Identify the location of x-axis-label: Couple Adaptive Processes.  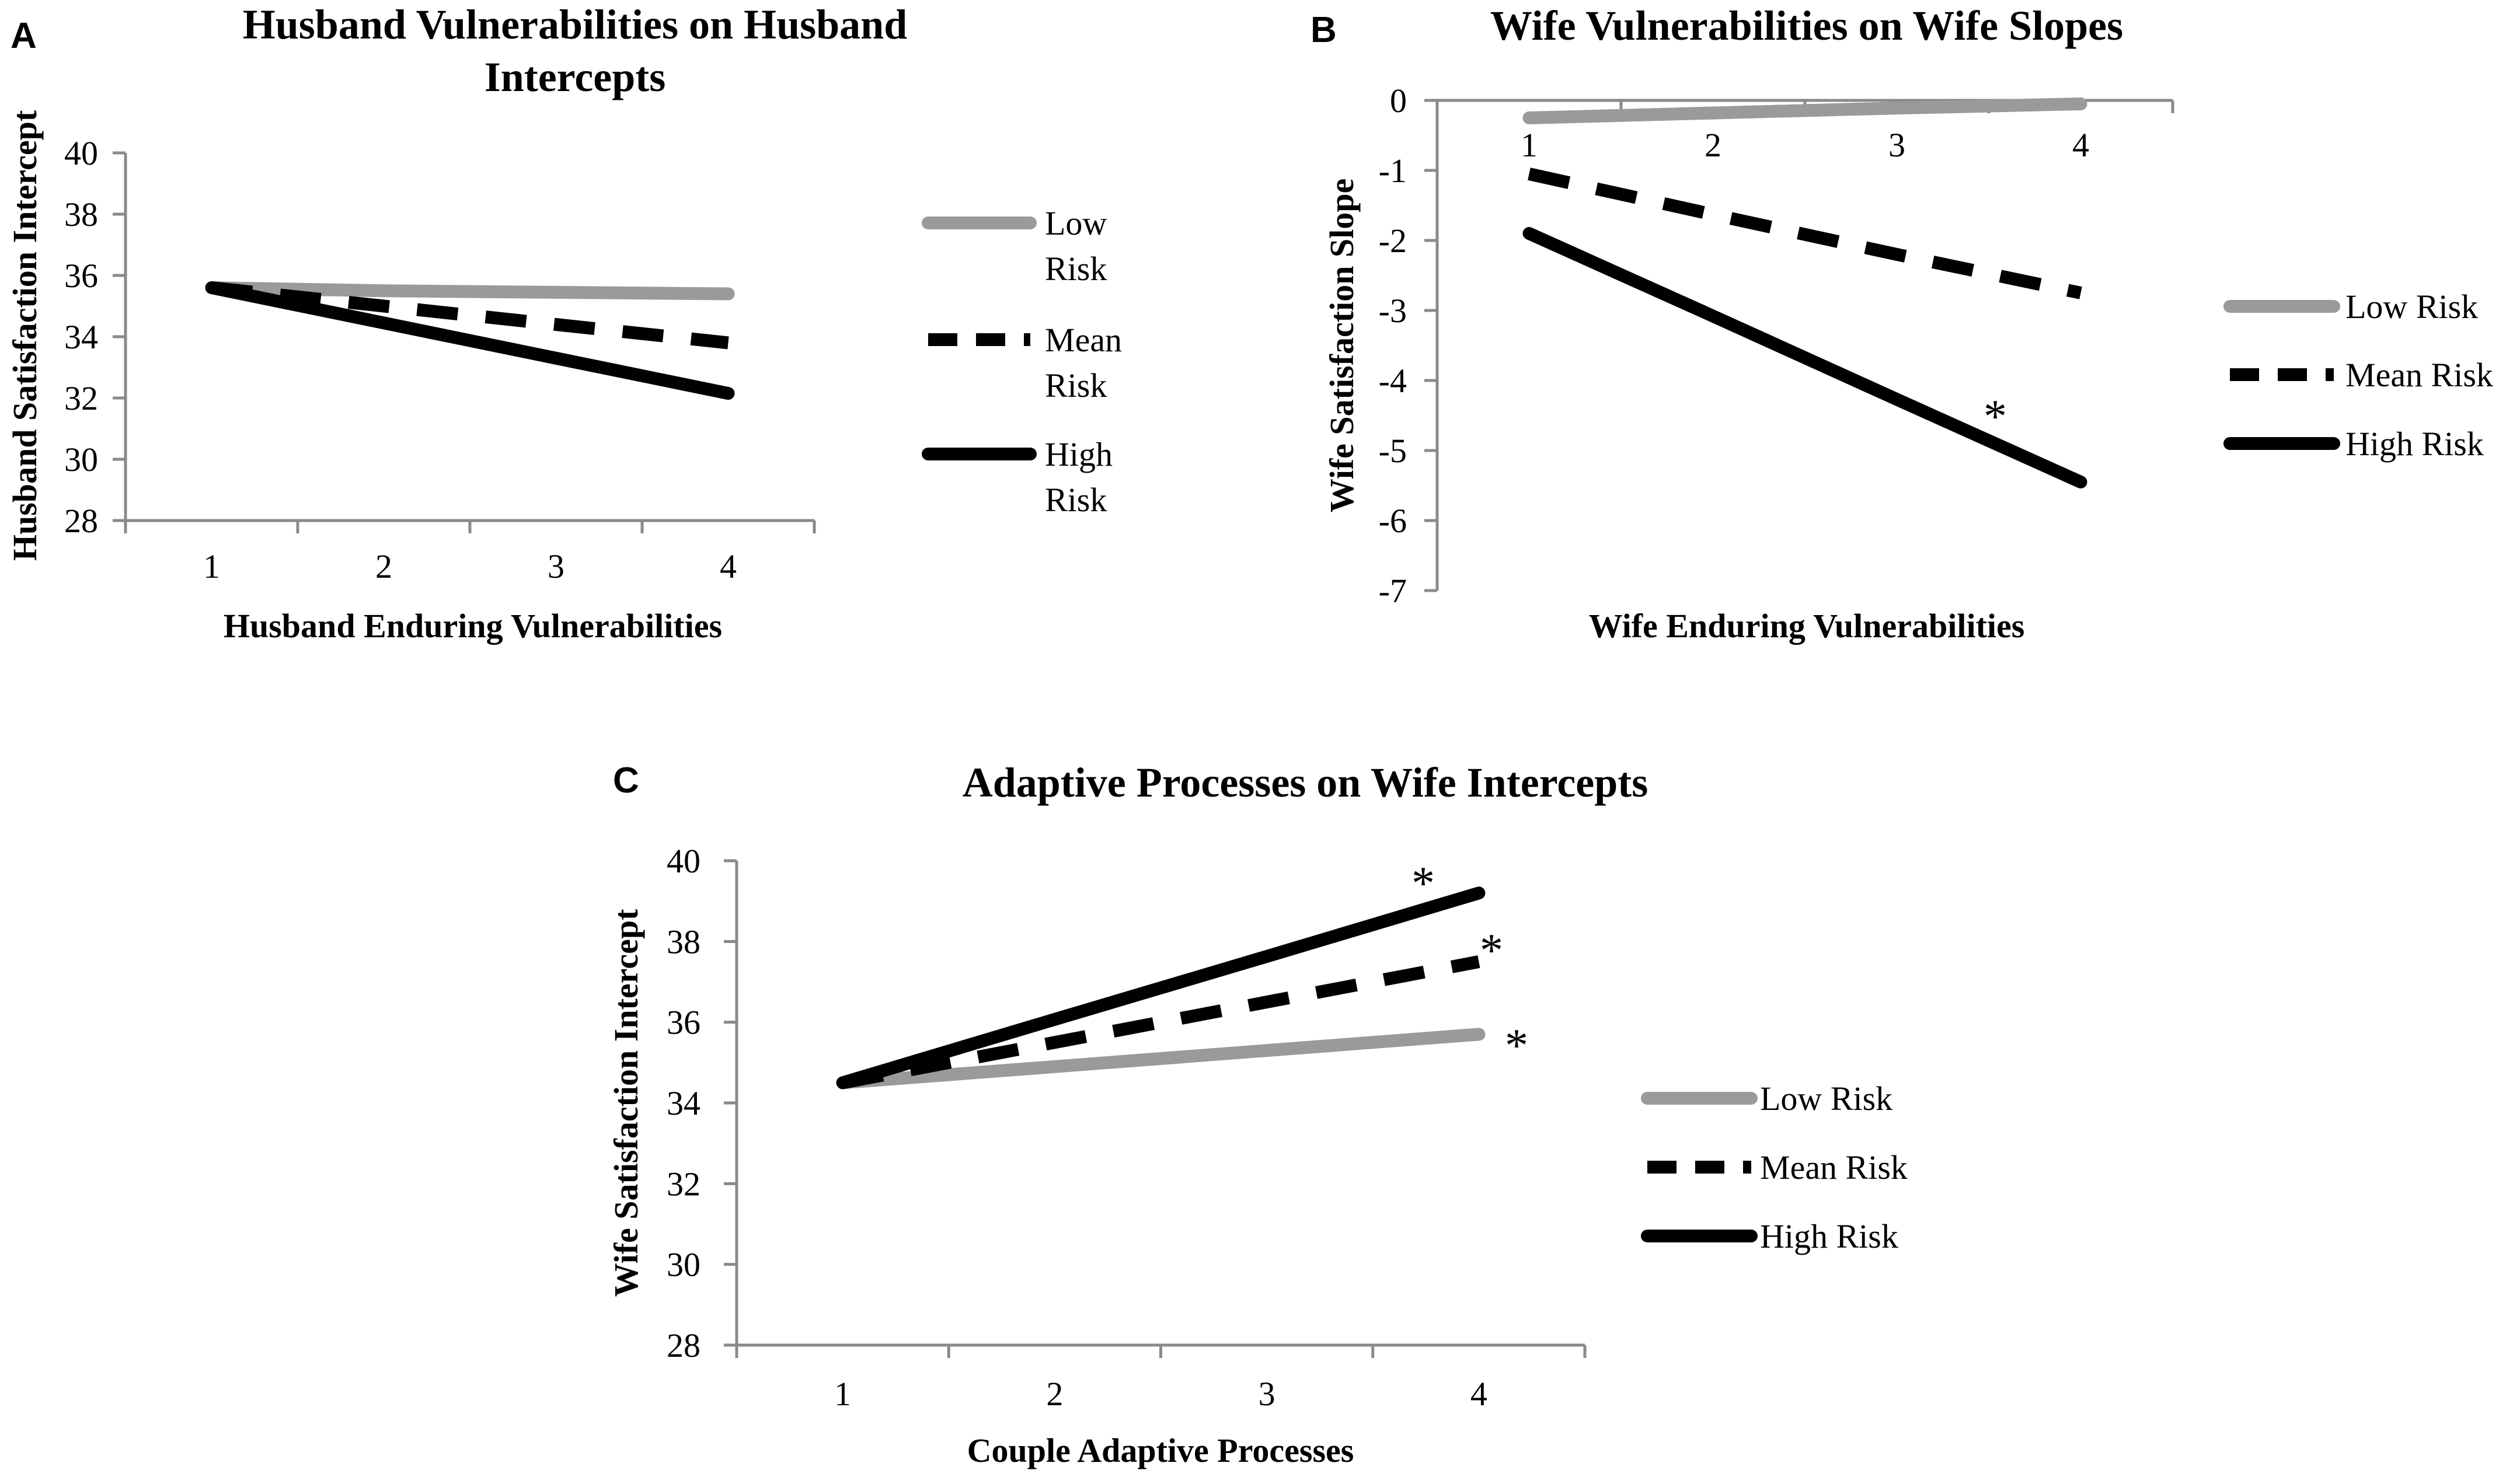
(1160, 1450).